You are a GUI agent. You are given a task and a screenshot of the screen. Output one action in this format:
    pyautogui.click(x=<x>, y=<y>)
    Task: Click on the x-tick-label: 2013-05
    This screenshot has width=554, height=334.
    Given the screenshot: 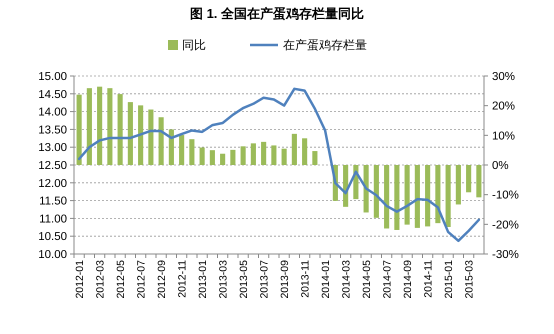 What is the action you would take?
    pyautogui.click(x=244, y=279)
    